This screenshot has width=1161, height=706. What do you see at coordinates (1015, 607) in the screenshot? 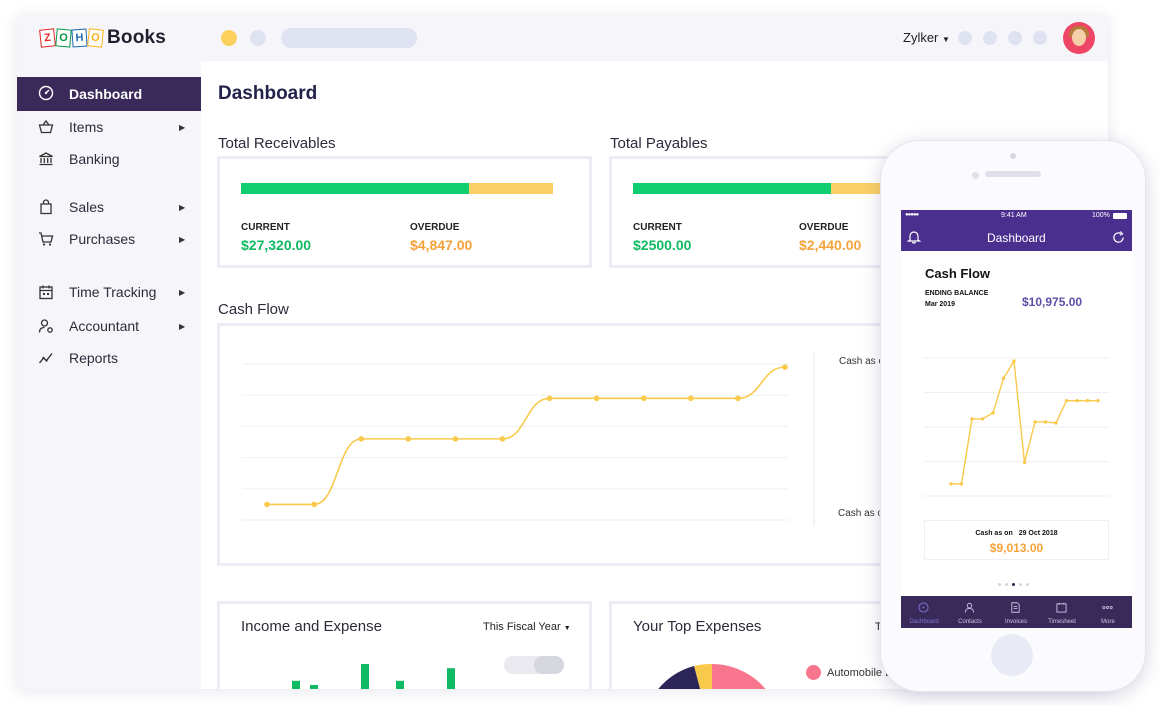
I see `invoice-icon` at bounding box center [1015, 607].